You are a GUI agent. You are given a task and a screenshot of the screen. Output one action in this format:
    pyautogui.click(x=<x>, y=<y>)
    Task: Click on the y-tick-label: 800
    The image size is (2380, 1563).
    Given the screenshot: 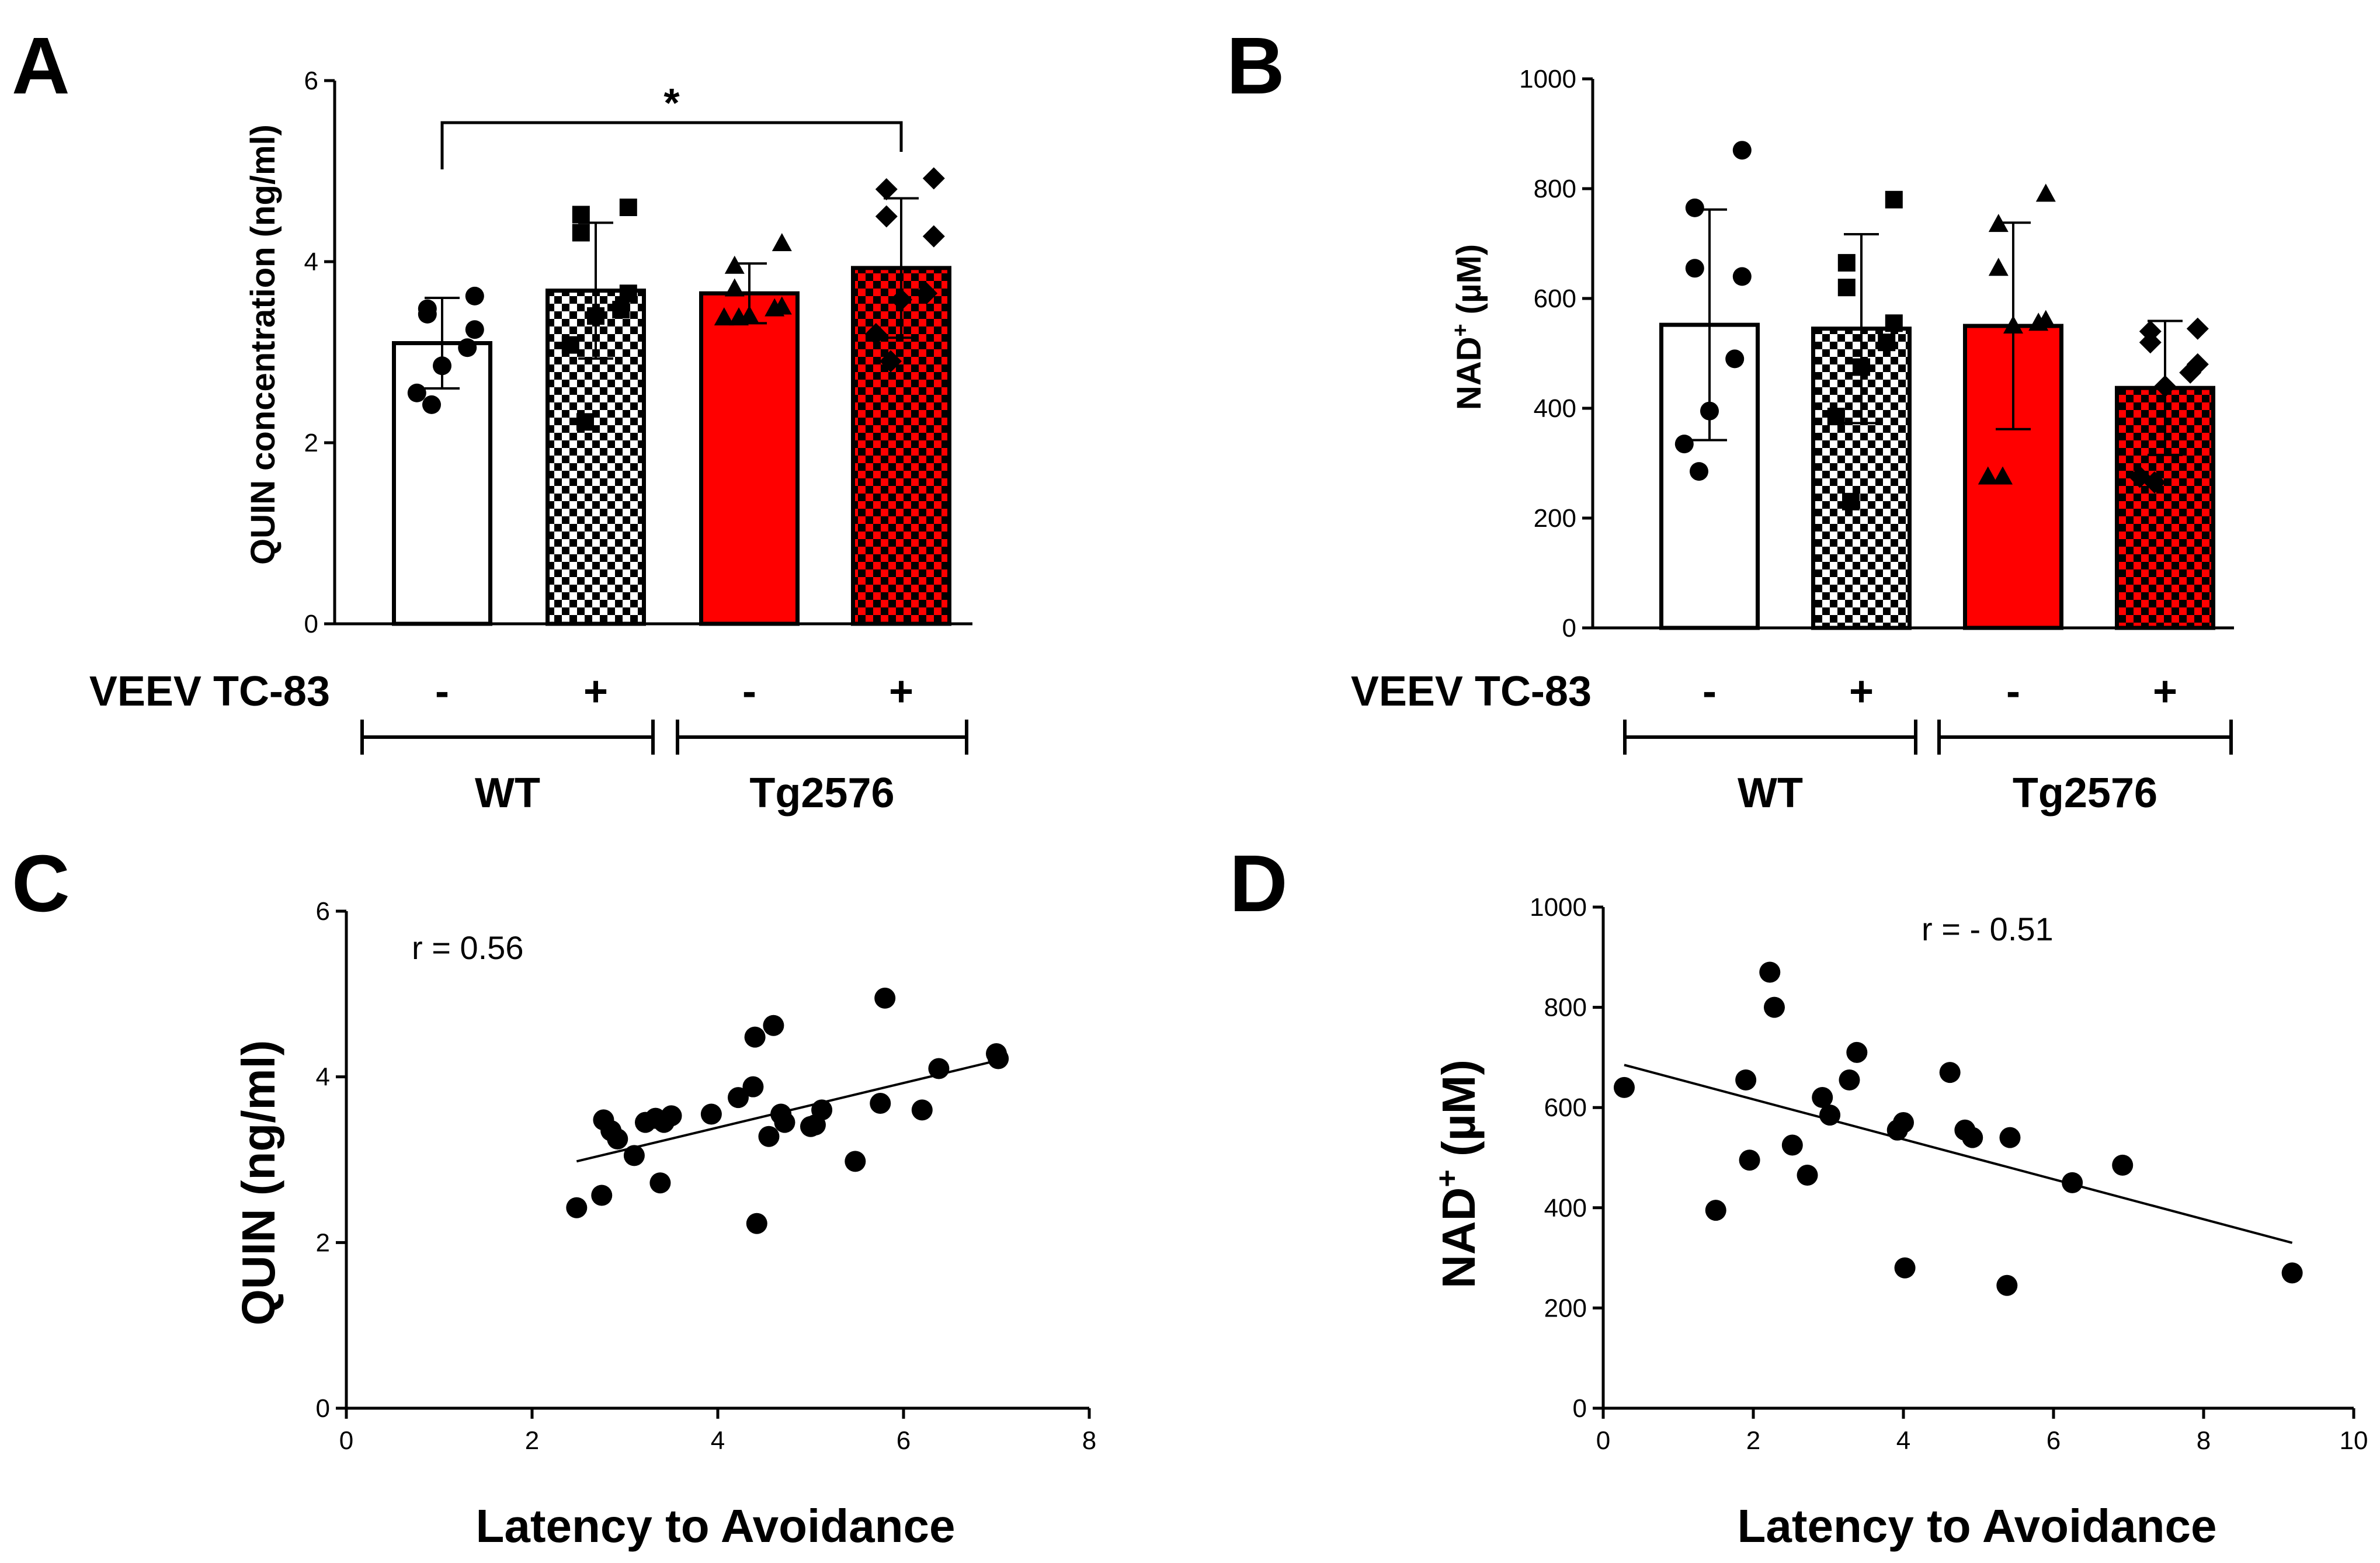 What is the action you would take?
    pyautogui.click(x=1555, y=189)
    